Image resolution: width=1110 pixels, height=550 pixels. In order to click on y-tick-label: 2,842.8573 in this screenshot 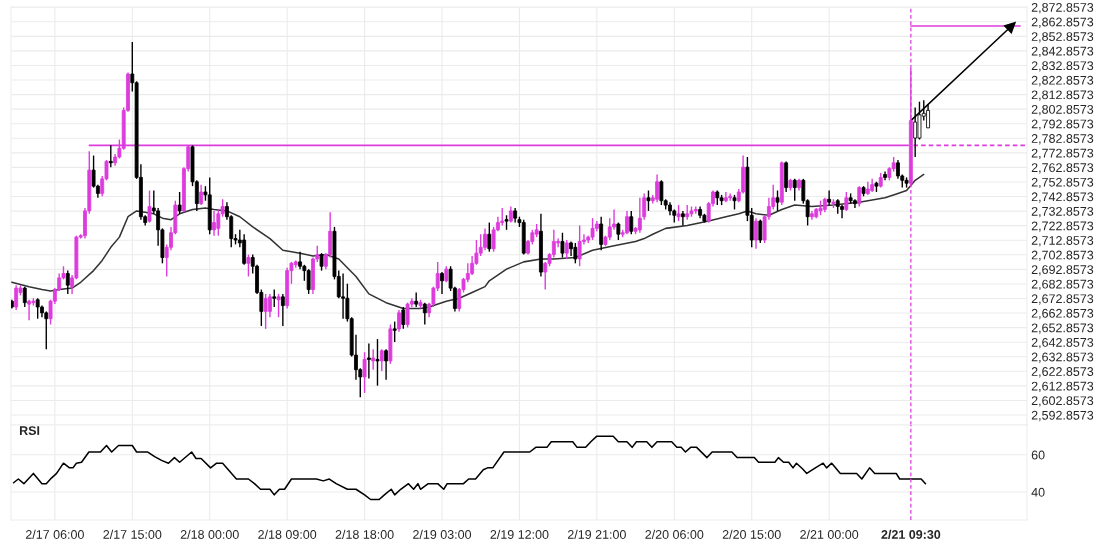, I will do `click(1062, 52)`.